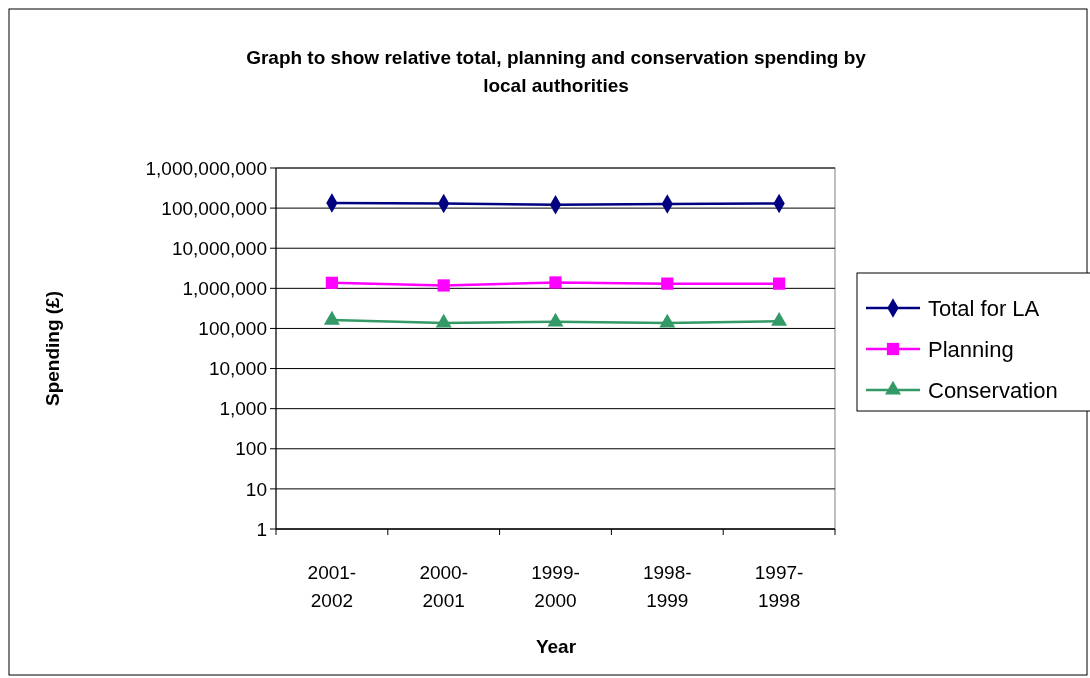 This screenshot has width=1090, height=678. What do you see at coordinates (237, 369) in the screenshot?
I see `y-tick-label: 10,000` at bounding box center [237, 369].